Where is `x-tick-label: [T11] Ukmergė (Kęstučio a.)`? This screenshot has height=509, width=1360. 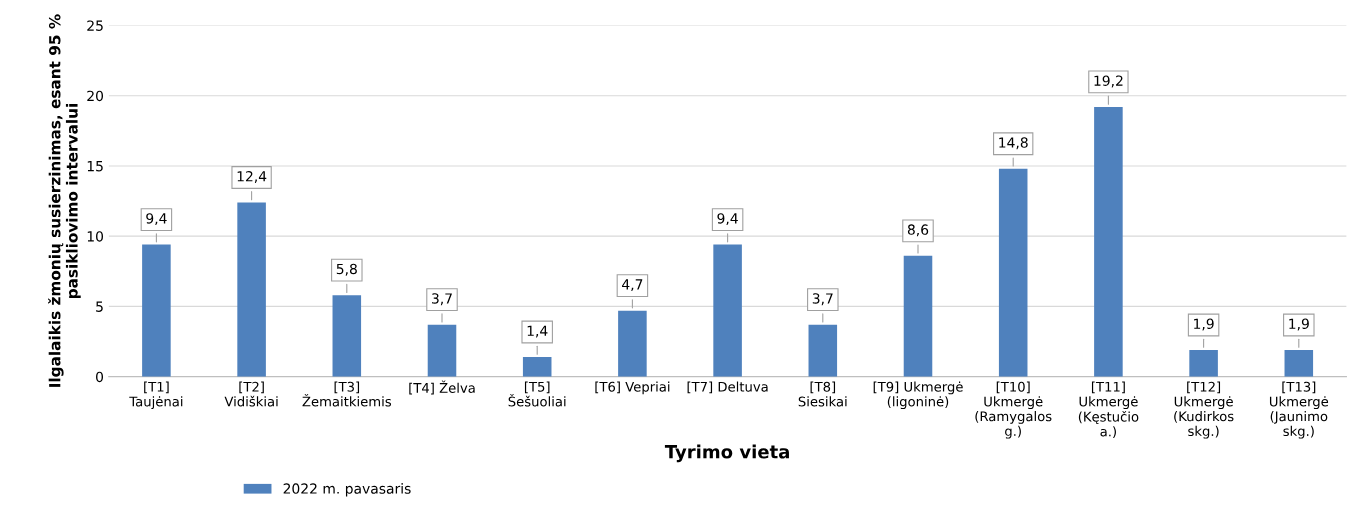 x-tick-label: [T11] Ukmergė (Kęstučio a.) is located at coordinates (1108, 409).